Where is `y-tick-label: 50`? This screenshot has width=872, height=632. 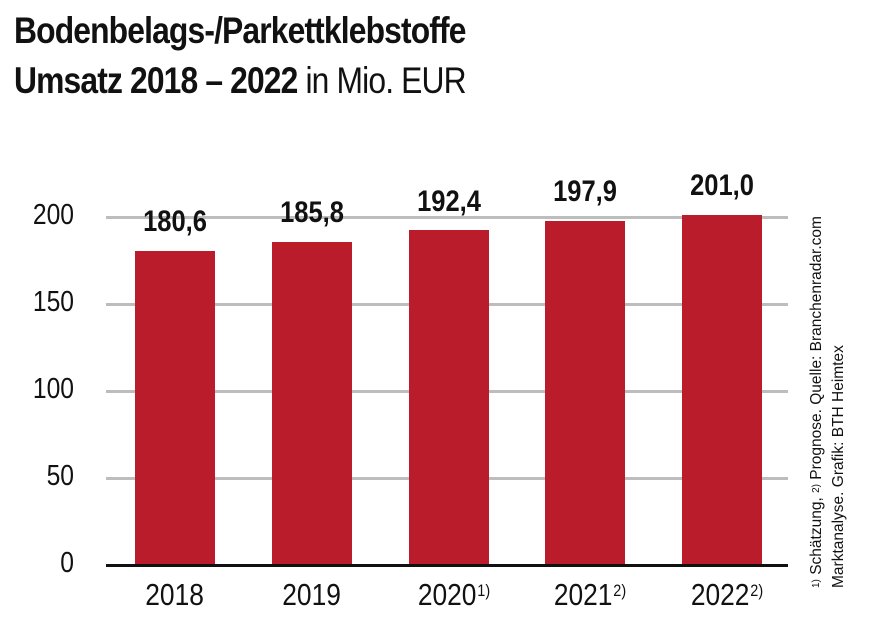 y-tick-label: 50 is located at coordinates (60, 476).